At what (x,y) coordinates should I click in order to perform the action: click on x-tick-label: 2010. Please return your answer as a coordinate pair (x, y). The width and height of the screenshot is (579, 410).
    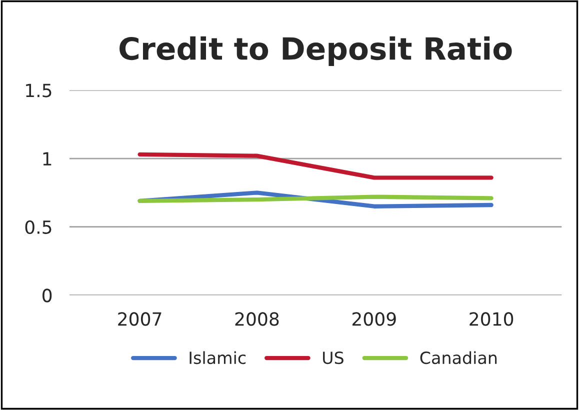
    Looking at the image, I should click on (492, 319).